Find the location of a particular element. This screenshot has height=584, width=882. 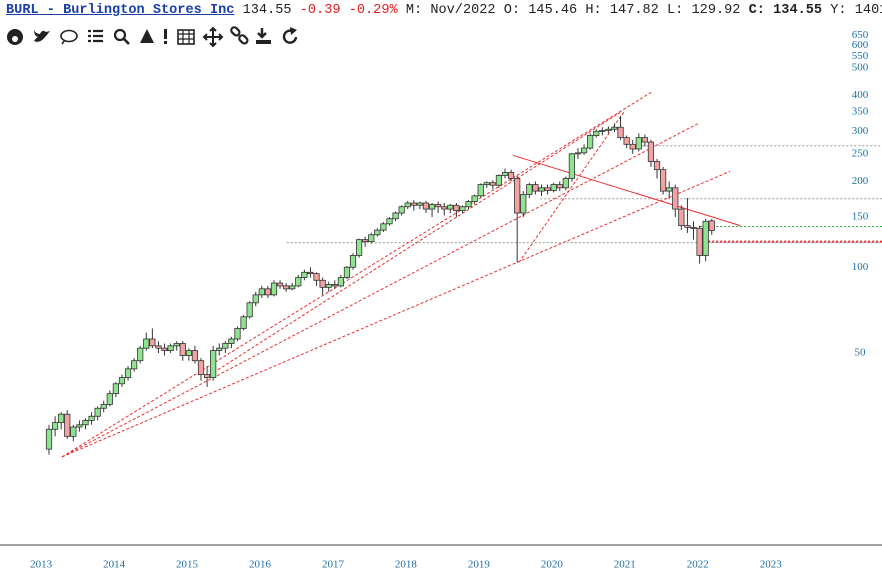

tool-comment is located at coordinates (69, 37).